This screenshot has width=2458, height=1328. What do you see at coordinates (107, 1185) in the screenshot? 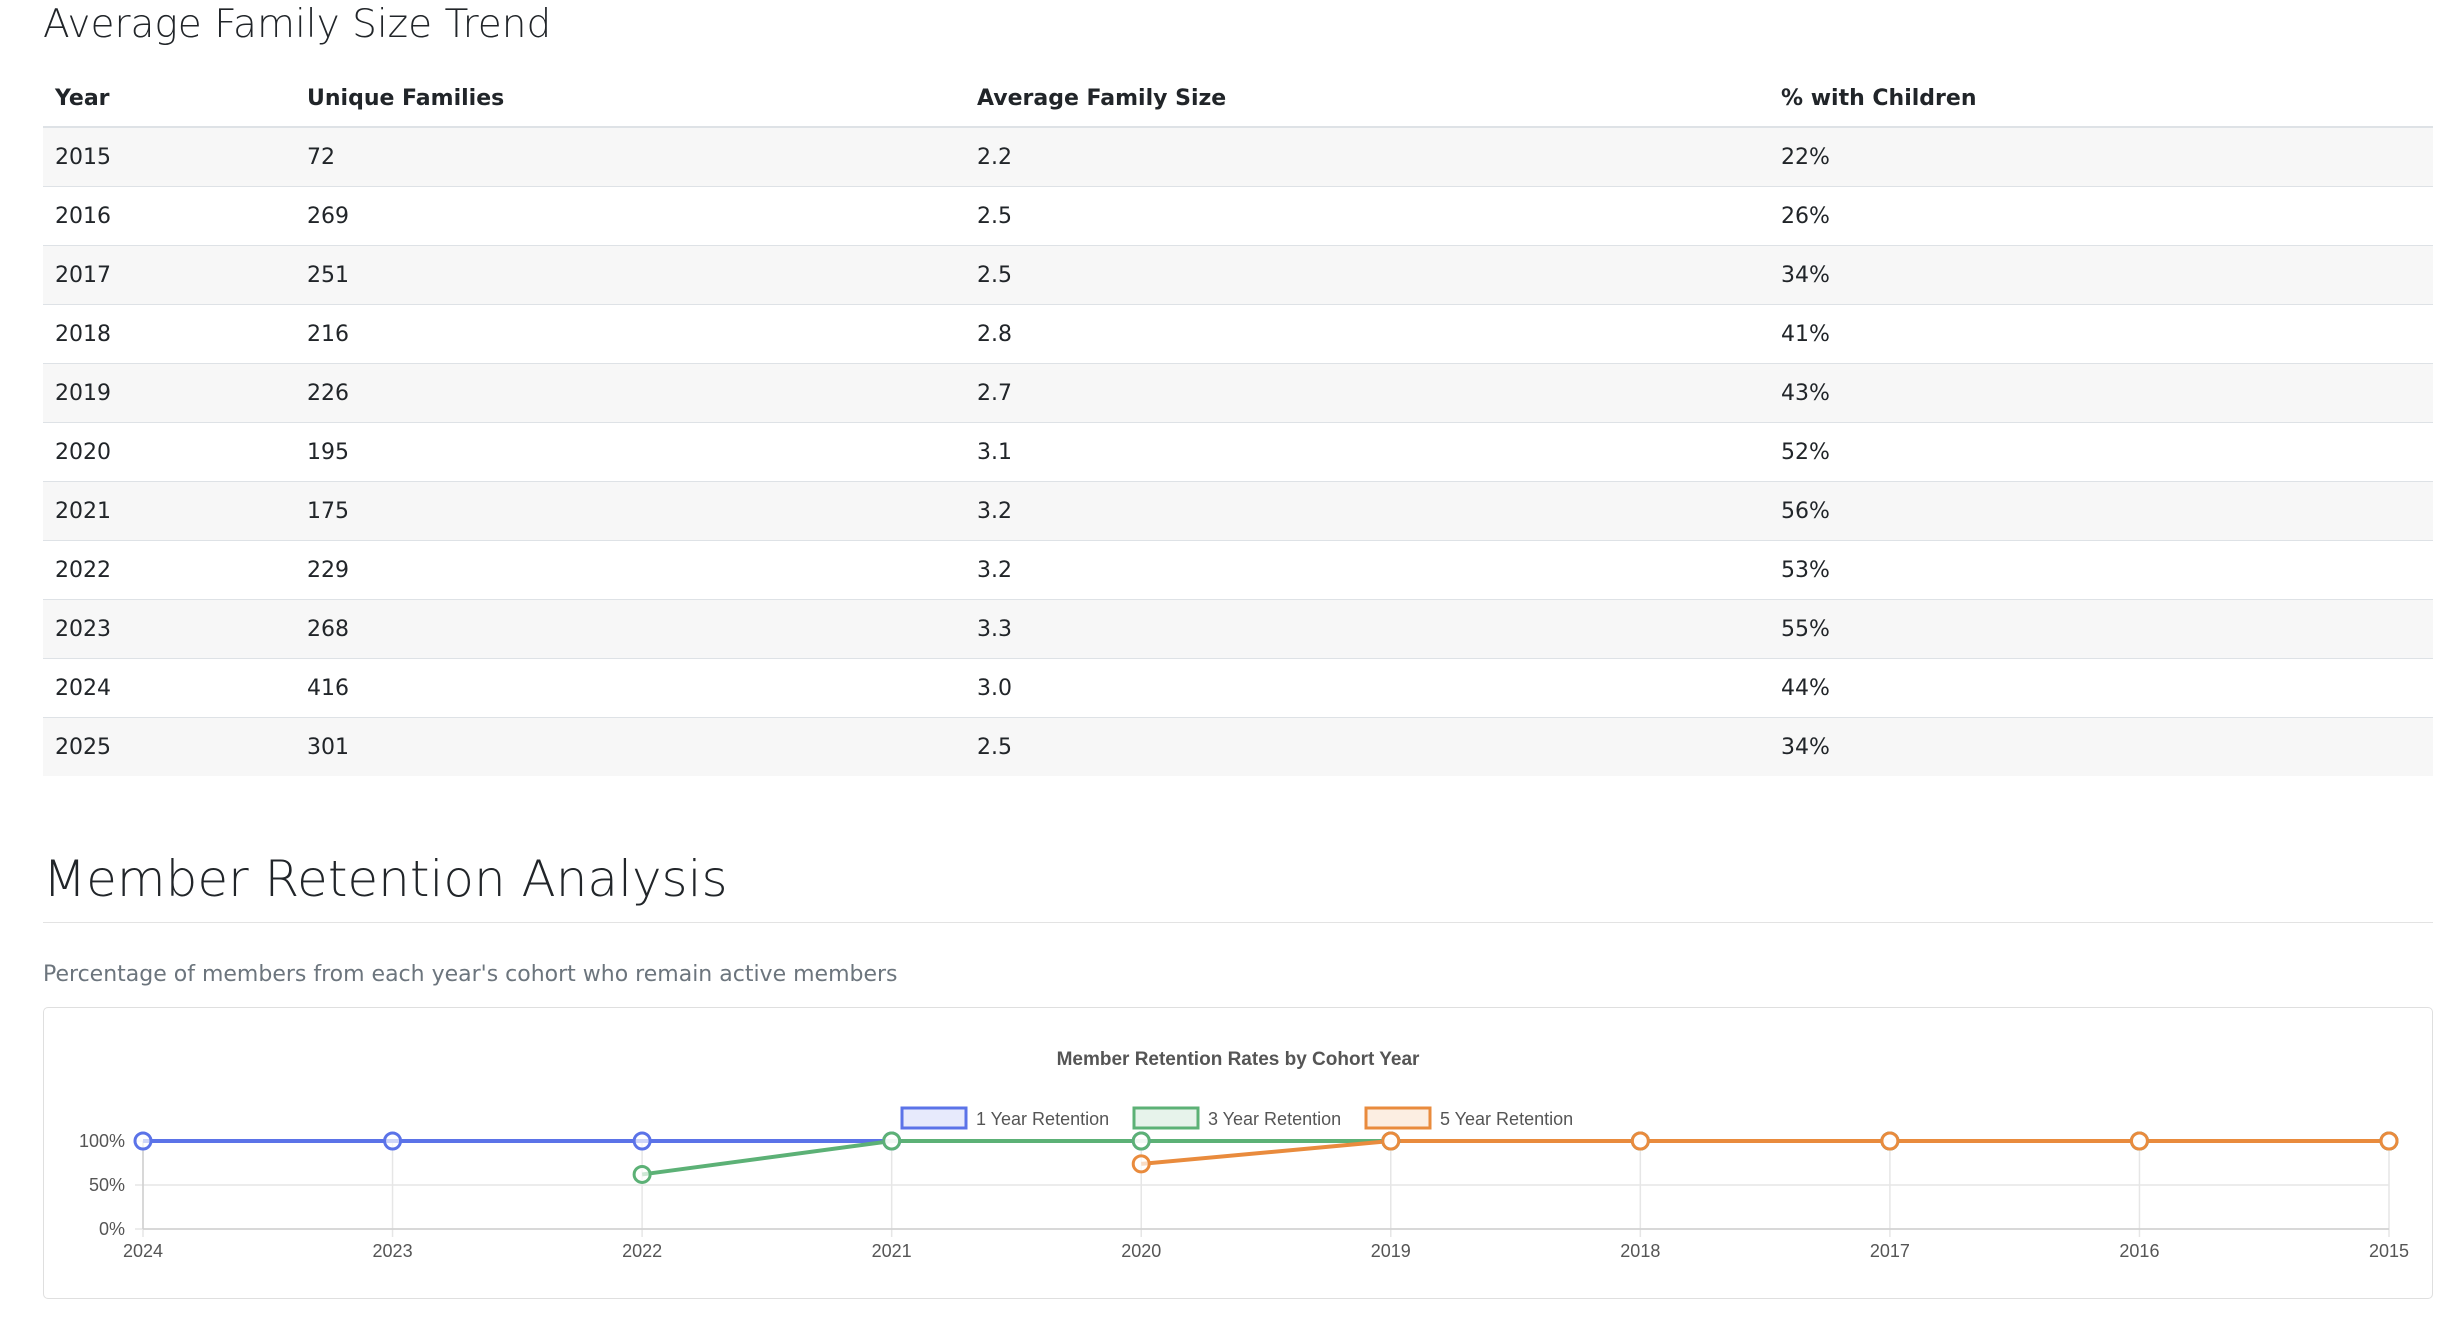
I see `y-tick-label: 50%` at bounding box center [107, 1185].